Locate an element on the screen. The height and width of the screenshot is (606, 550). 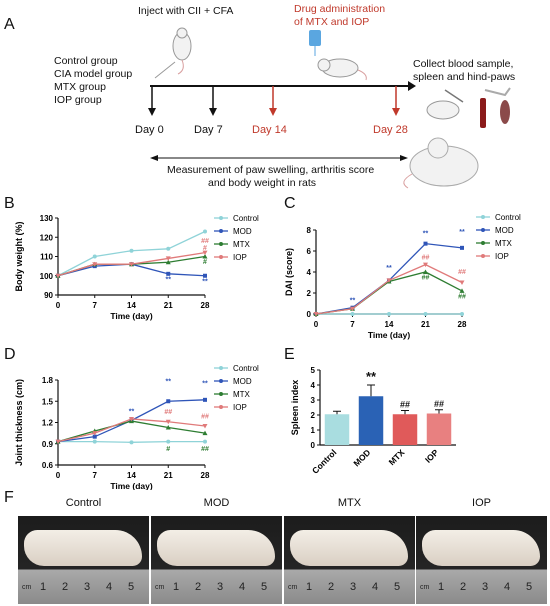
syringe-icon is located at coordinates (165, 70).